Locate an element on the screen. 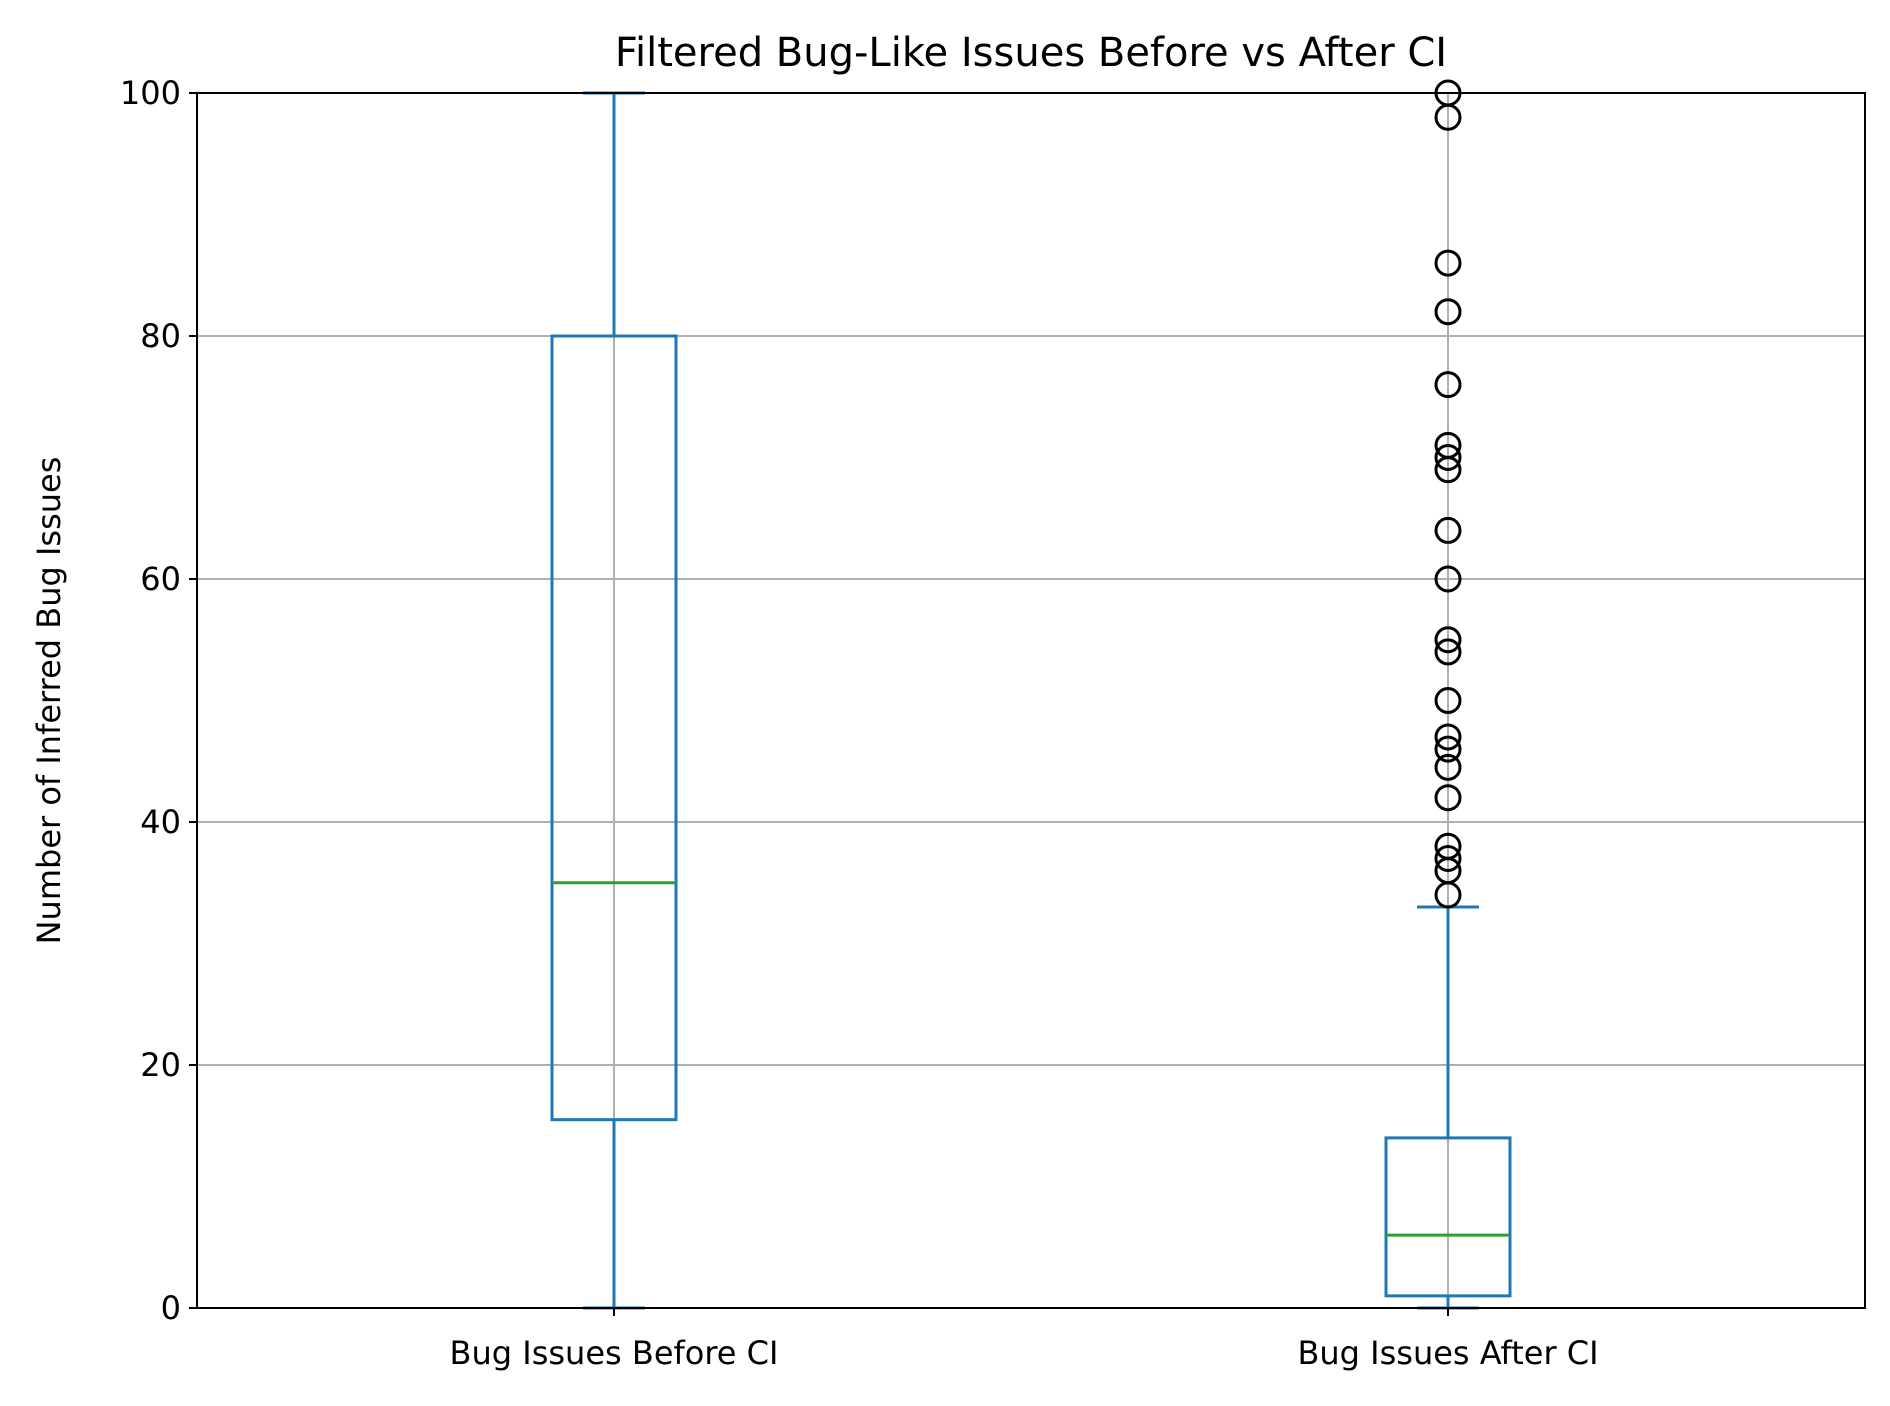 The width and height of the screenshot is (1890, 1406). box-group-after-ci is located at coordinates (1448, 694).